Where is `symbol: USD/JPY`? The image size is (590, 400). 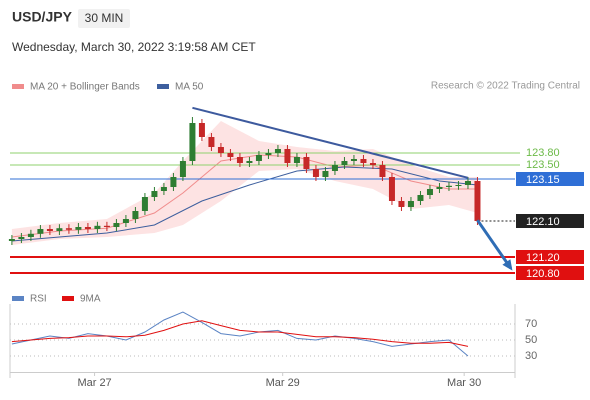
symbol: USD/JPY is located at coordinates (42, 17).